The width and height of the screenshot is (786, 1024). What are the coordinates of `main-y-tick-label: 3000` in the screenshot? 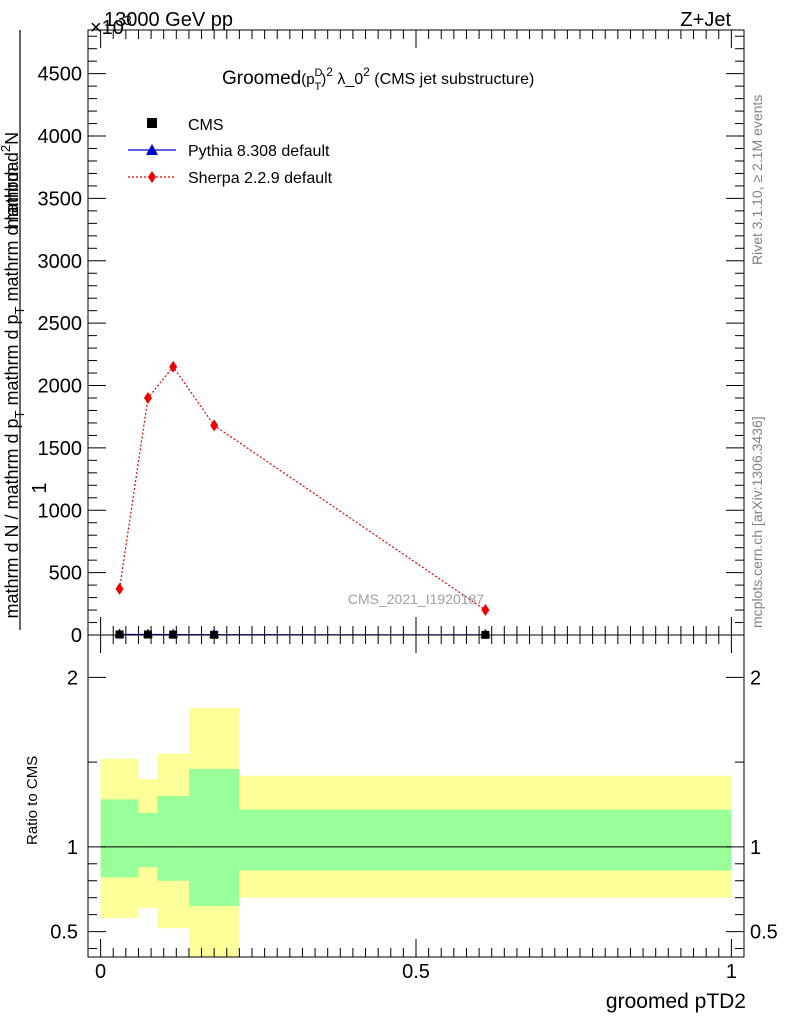 It's located at (60, 262).